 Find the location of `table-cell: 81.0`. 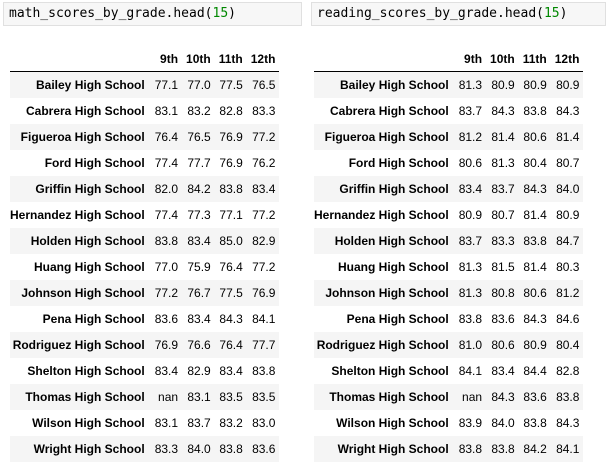

table-cell: 81.0 is located at coordinates (470, 344).